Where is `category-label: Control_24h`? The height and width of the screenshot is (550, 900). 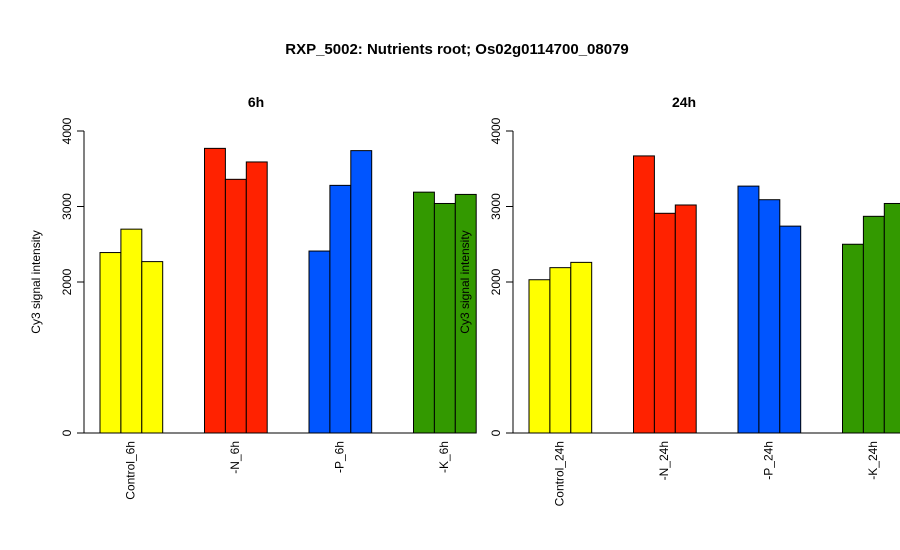
category-label: Control_24h is located at coordinates (560, 473).